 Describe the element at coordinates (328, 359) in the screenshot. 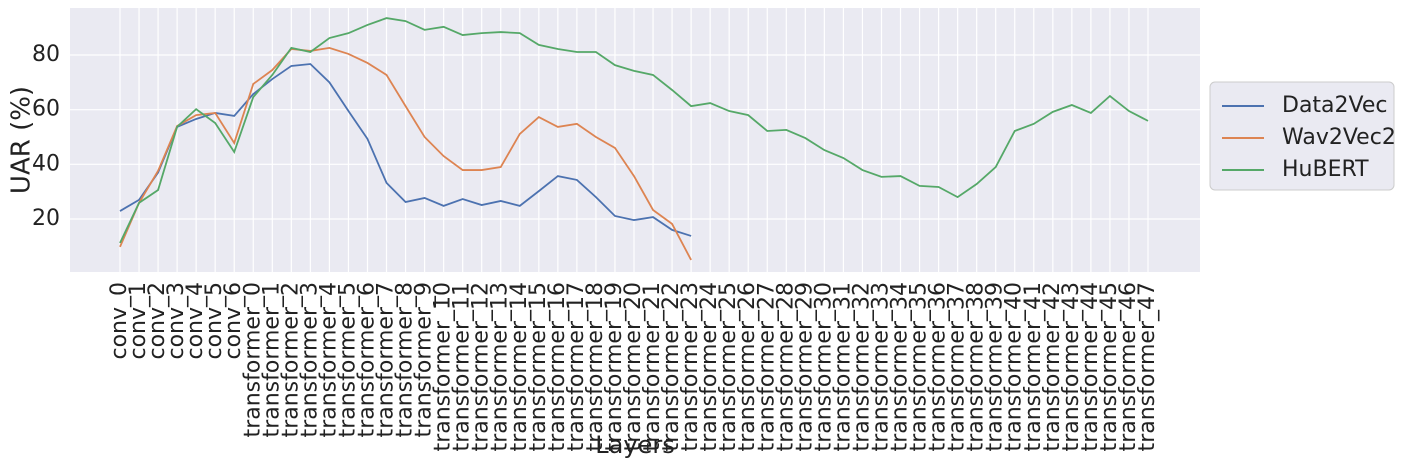

I see `x-tick-label: transformer_4` at that location.